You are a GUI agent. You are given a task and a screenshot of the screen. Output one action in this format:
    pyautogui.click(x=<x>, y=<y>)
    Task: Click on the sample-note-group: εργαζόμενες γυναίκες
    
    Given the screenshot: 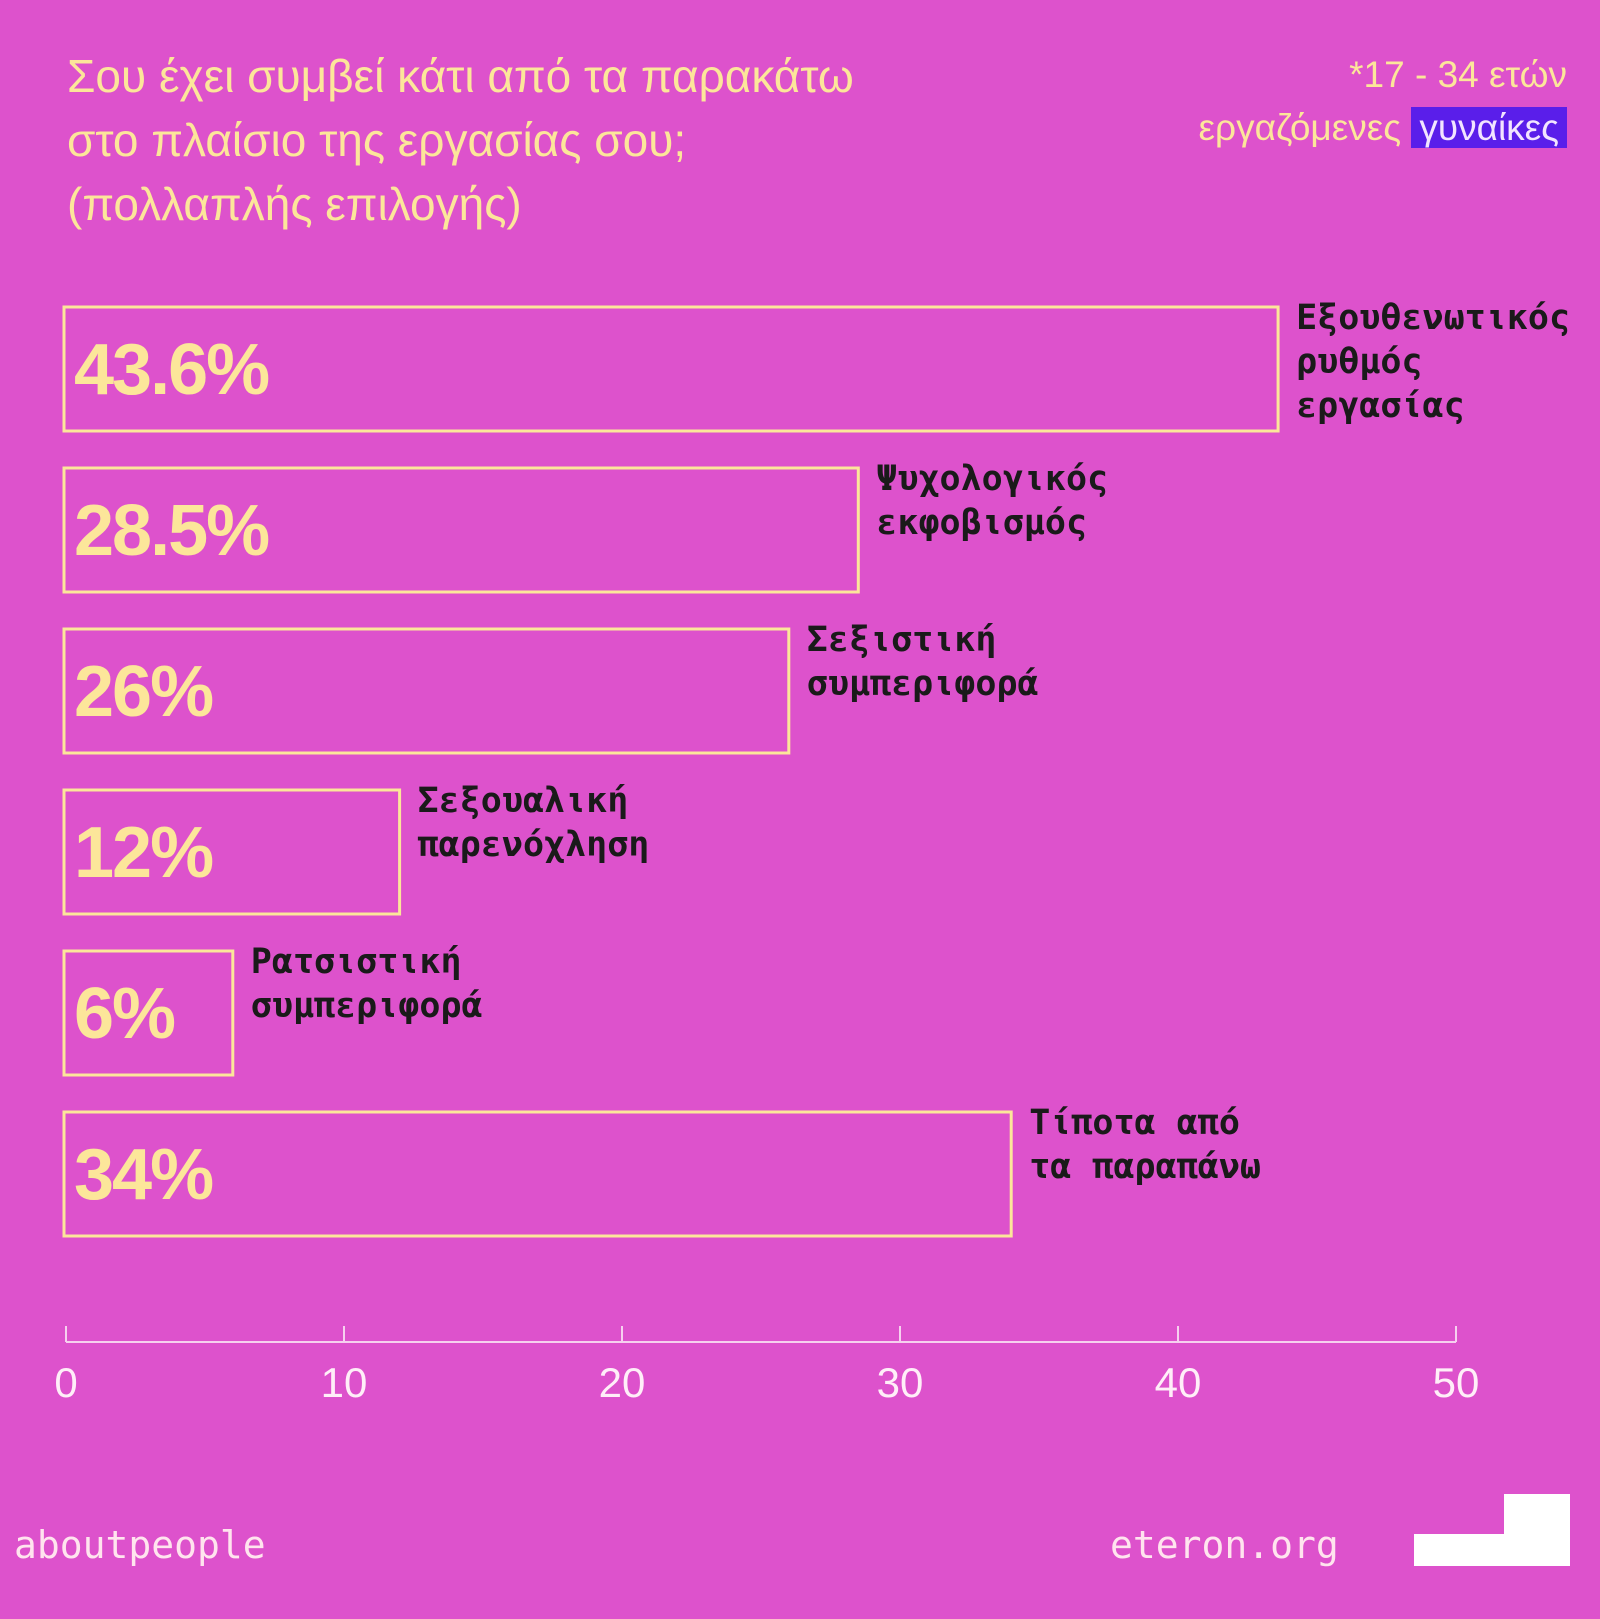 What is the action you would take?
    pyautogui.click(x=1383, y=127)
    